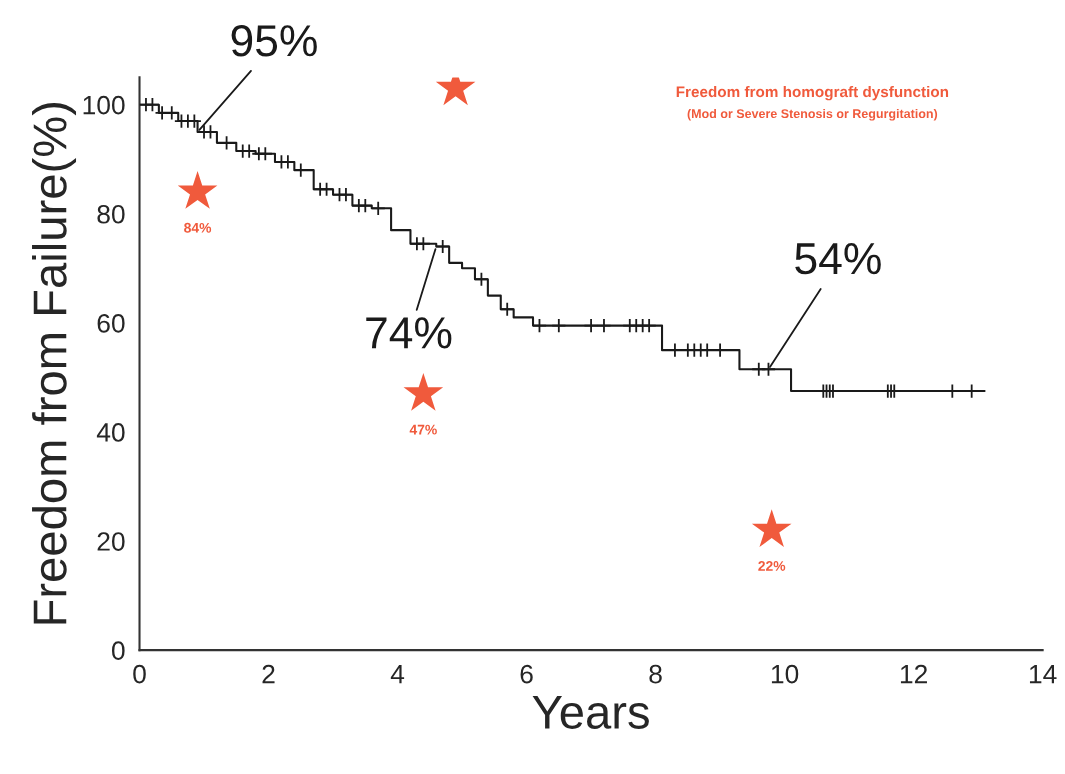 Image resolution: width=1065 pixels, height=774 pixels. Describe the element at coordinates (526, 674) in the screenshot. I see `x-tick-label: 6` at that location.